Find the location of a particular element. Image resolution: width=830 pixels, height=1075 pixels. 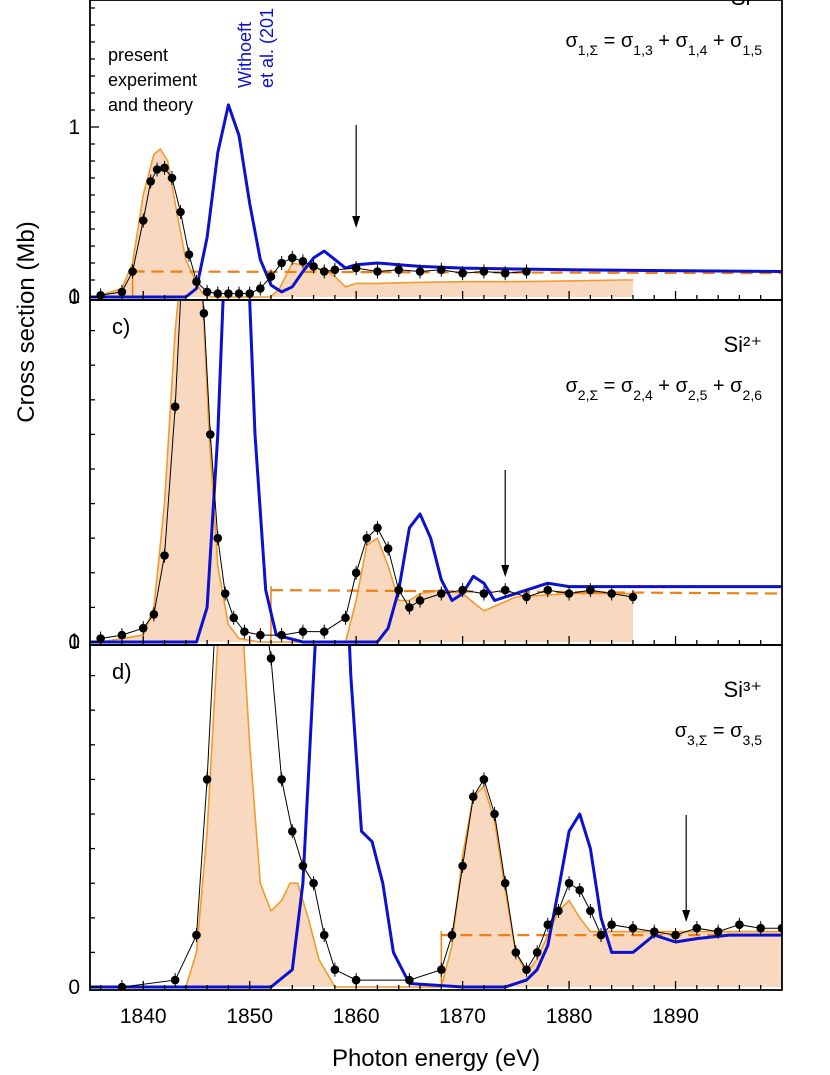

x-tick-label: 1870 is located at coordinates (462, 1016).